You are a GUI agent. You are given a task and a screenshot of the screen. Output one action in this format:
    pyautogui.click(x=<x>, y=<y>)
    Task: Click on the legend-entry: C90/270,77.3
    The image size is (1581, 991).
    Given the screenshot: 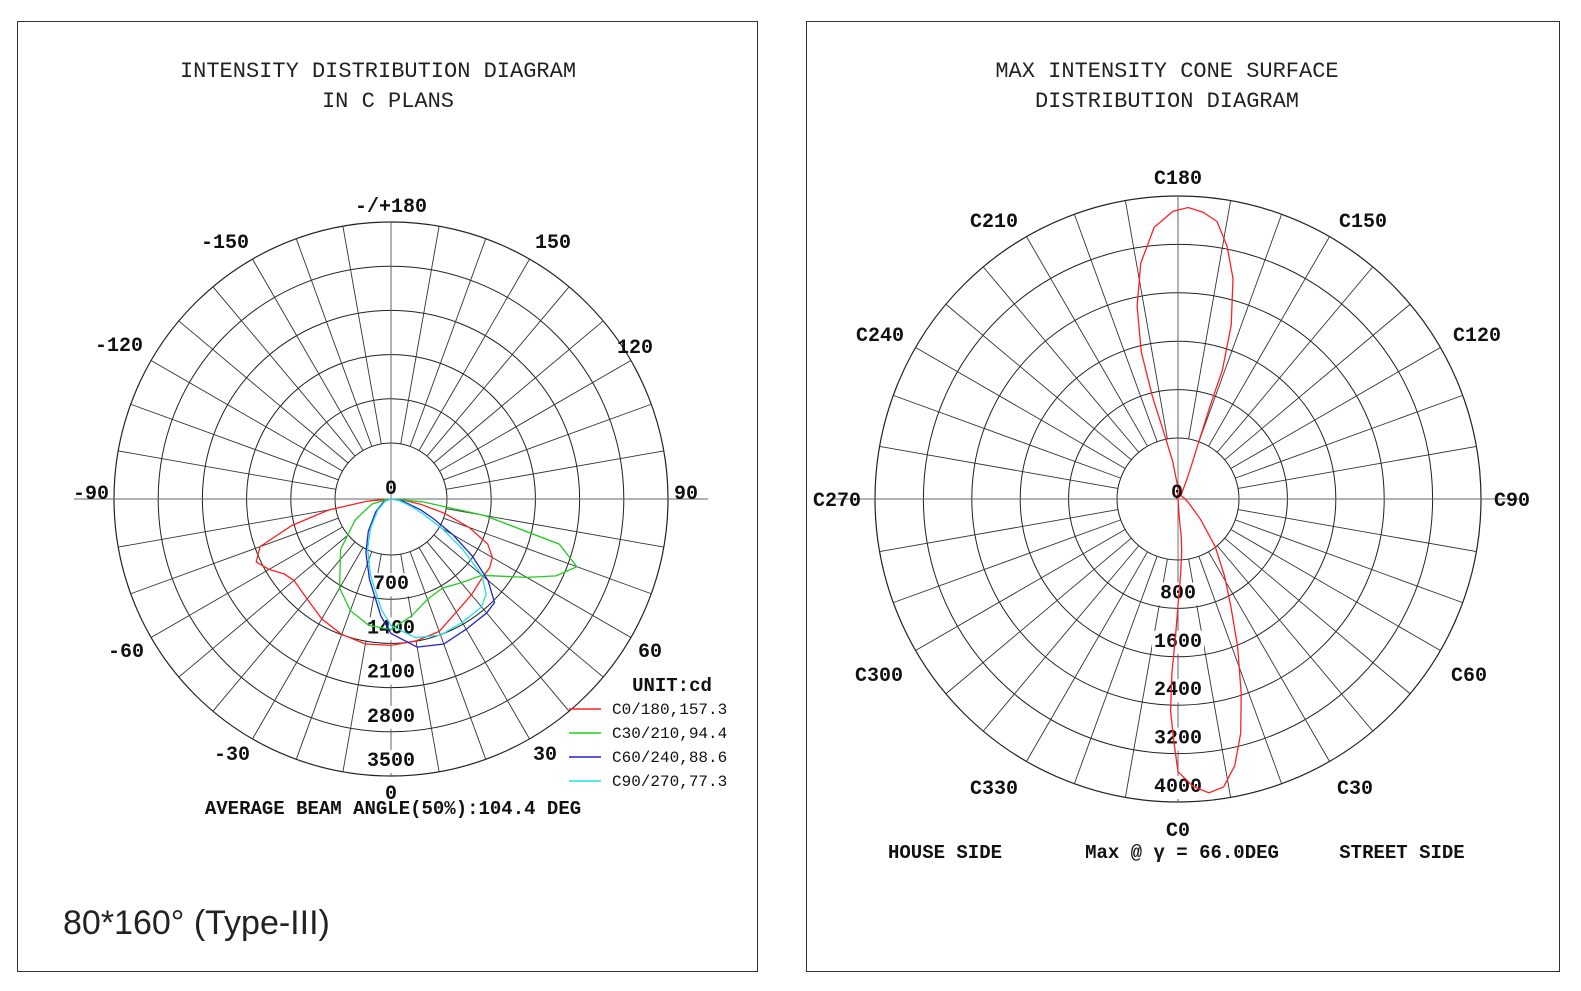 What is the action you would take?
    pyautogui.click(x=669, y=782)
    